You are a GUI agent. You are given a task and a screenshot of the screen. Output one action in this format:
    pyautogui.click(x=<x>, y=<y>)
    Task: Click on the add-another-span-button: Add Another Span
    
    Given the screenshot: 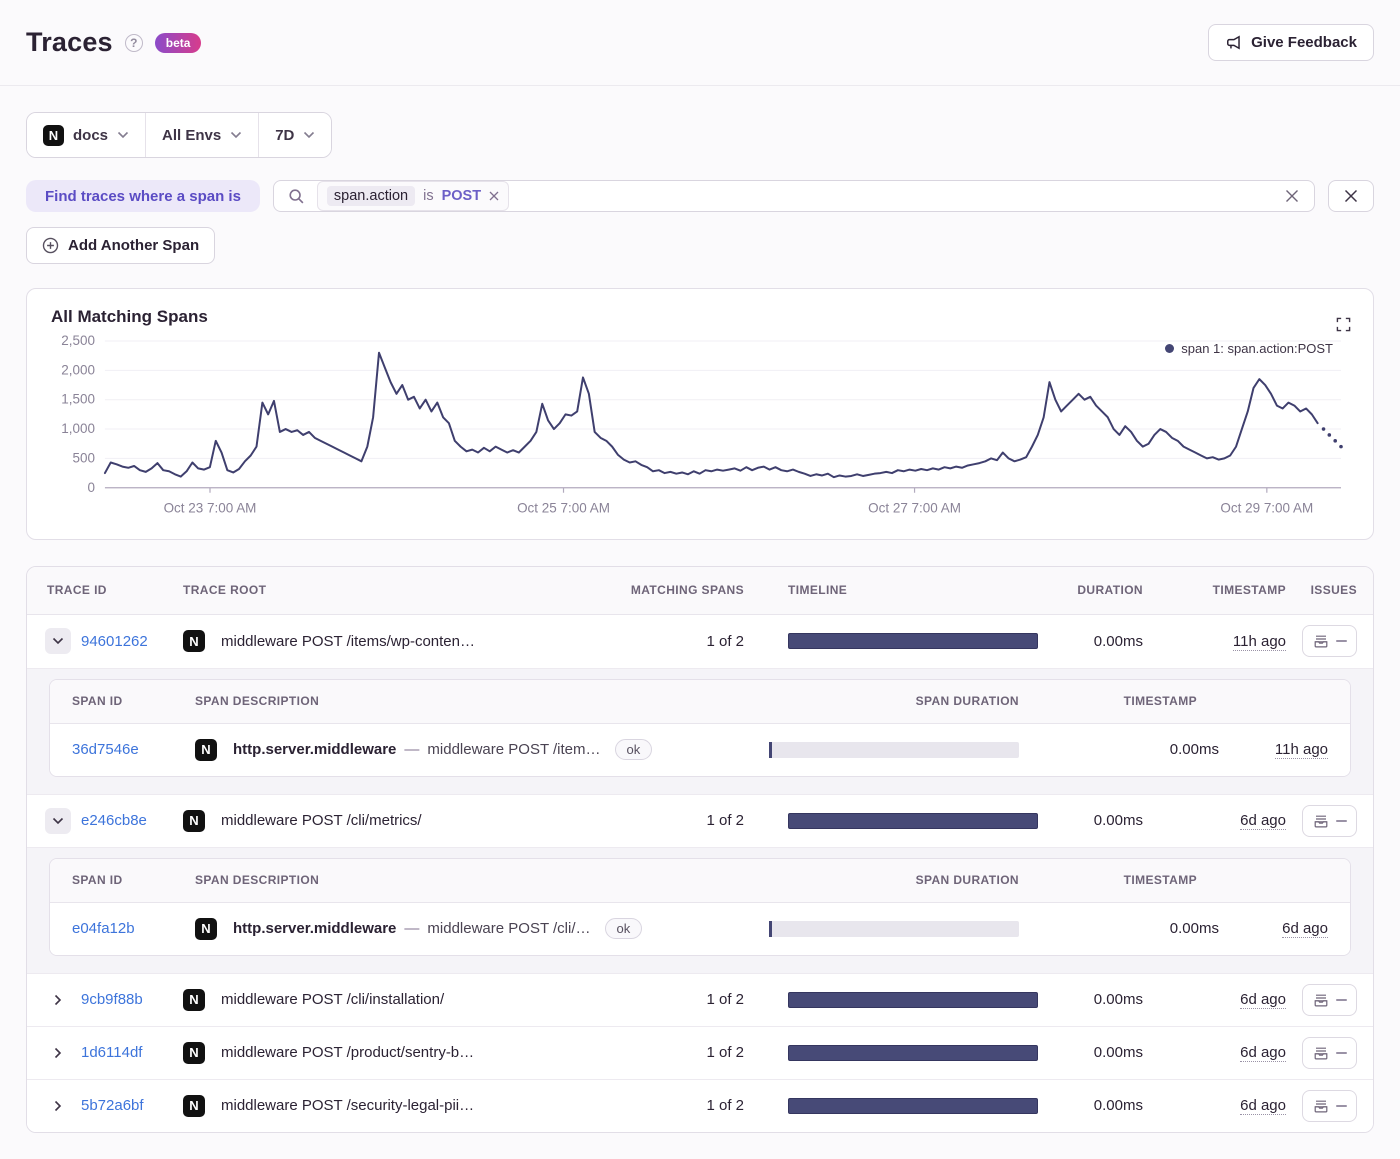 What is the action you would take?
    pyautogui.click(x=121, y=245)
    